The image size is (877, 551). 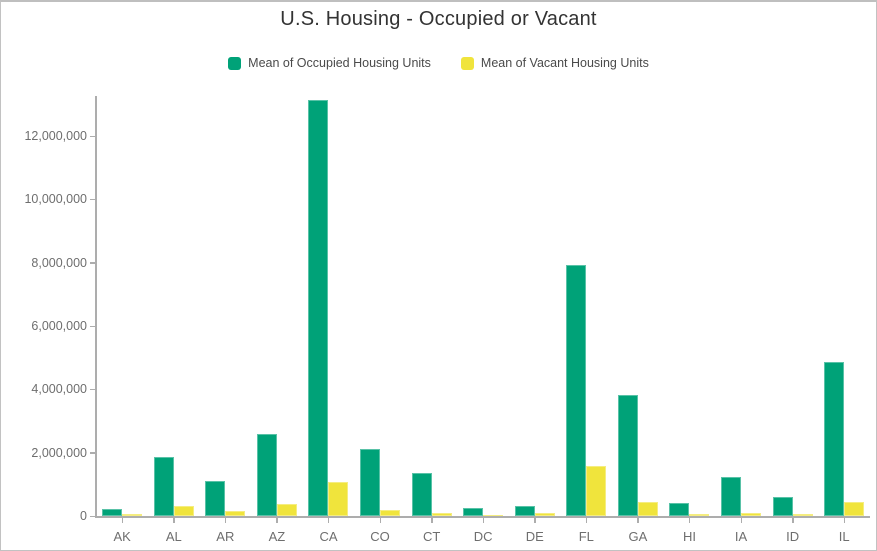 I want to click on y-axis-tick-label: 8,000,000, so click(x=59, y=262).